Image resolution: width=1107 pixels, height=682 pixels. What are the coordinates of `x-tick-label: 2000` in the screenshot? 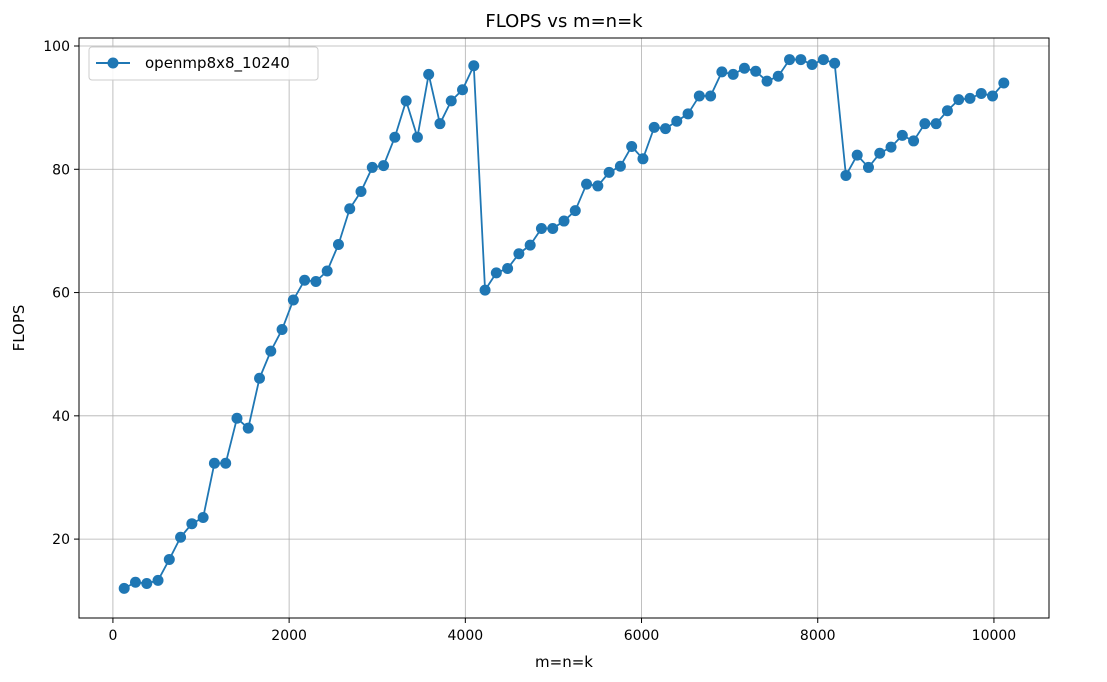 It's located at (289, 636).